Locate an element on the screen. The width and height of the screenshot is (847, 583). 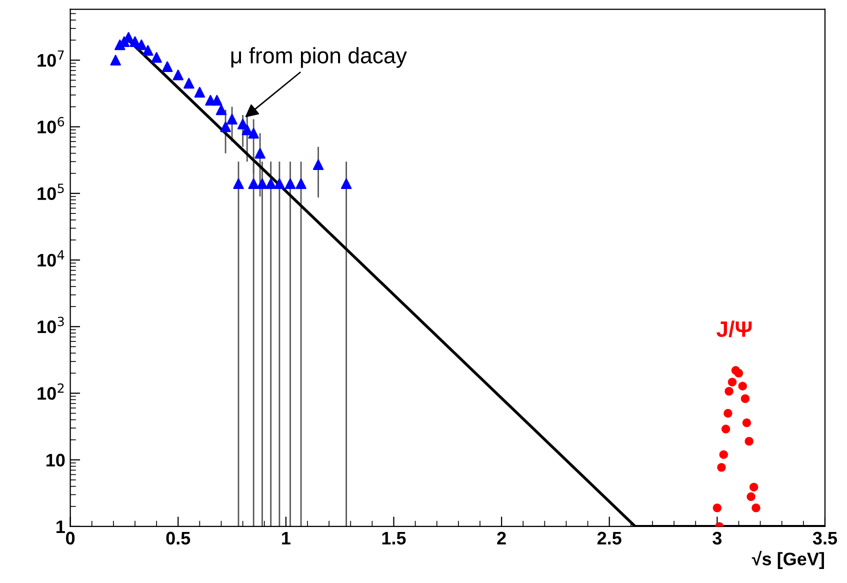
x-tick-label: 1 is located at coordinates (286, 538).